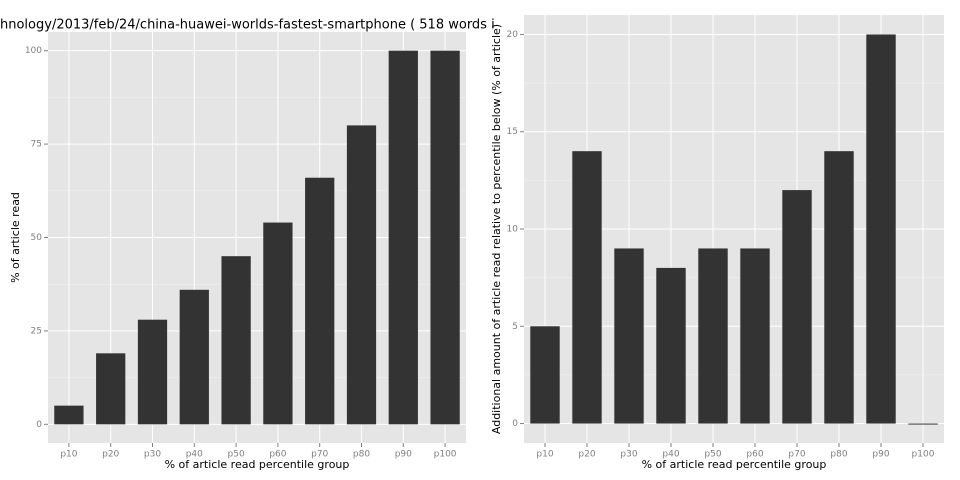  What do you see at coordinates (33, 51) in the screenshot?
I see `y-tick-label: 100` at bounding box center [33, 51].